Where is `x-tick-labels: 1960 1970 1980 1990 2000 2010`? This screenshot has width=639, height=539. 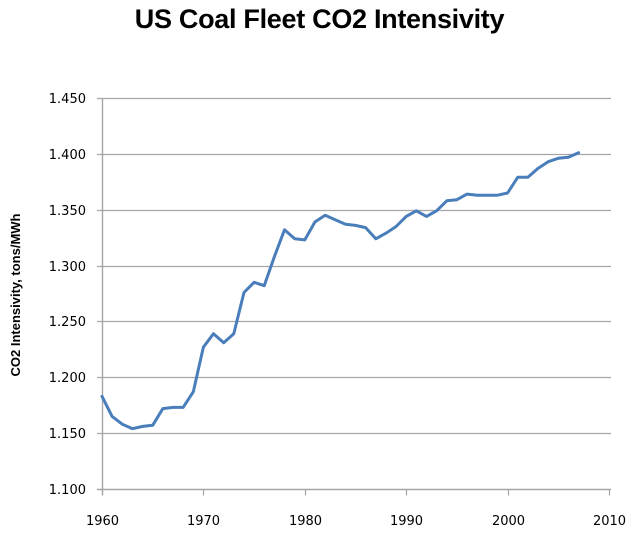
x-tick-labels: 1960 1970 1980 1990 2000 2010 is located at coordinates (356, 521).